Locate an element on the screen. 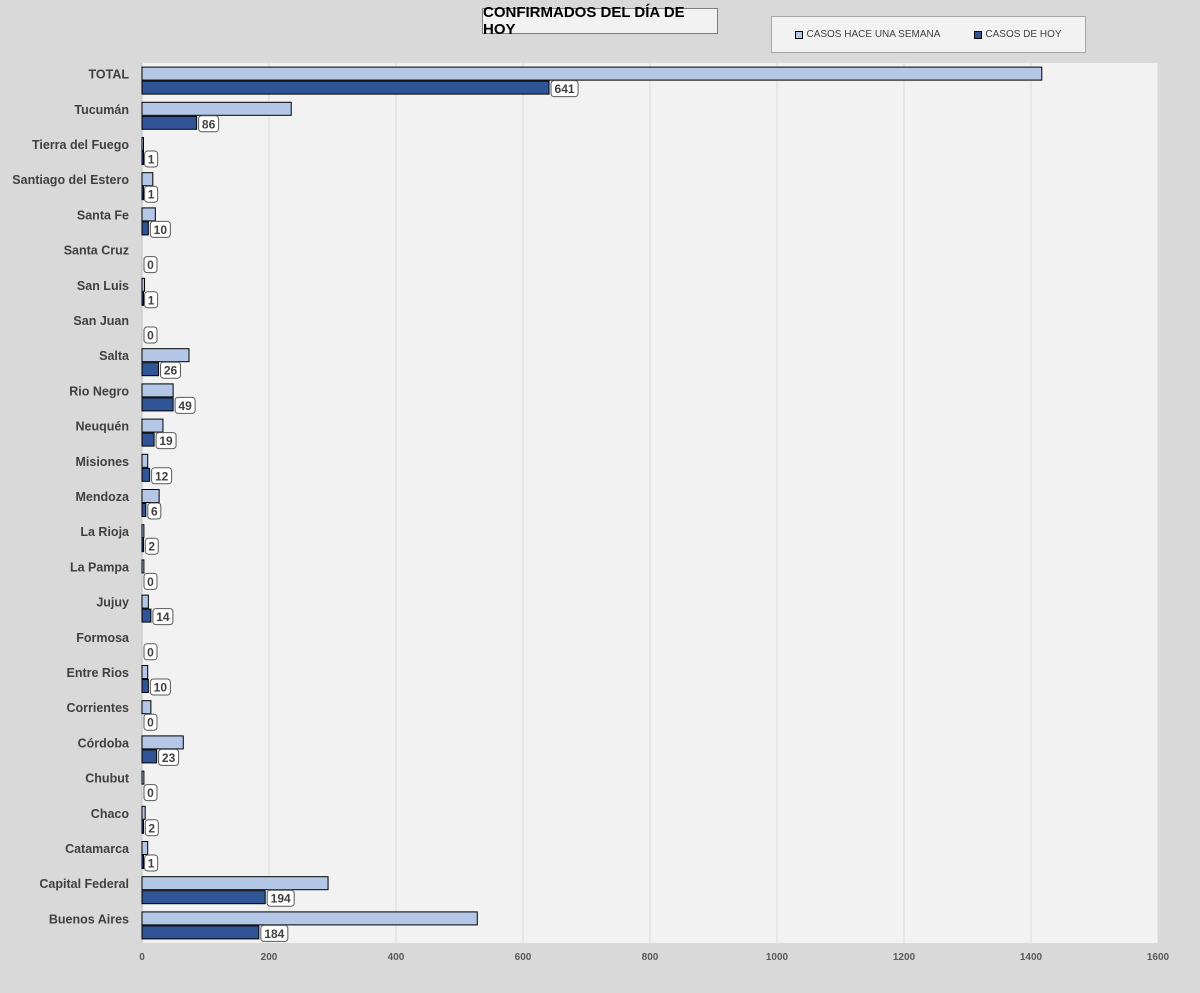 The height and width of the screenshot is (993, 1200). category-label: San Juan is located at coordinates (101, 321).